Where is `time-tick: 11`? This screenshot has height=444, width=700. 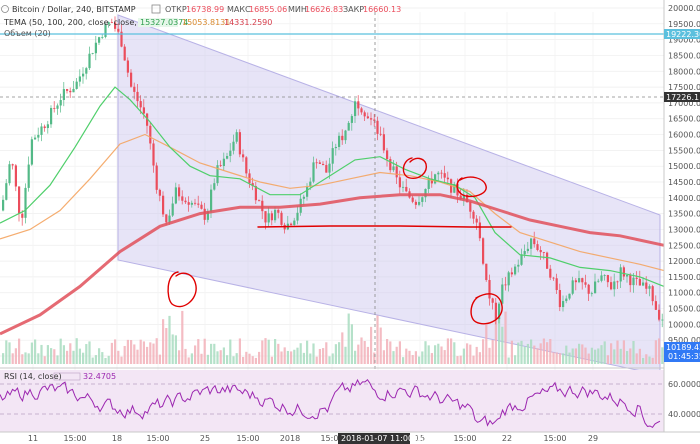 time-tick: 11 is located at coordinates (33, 438).